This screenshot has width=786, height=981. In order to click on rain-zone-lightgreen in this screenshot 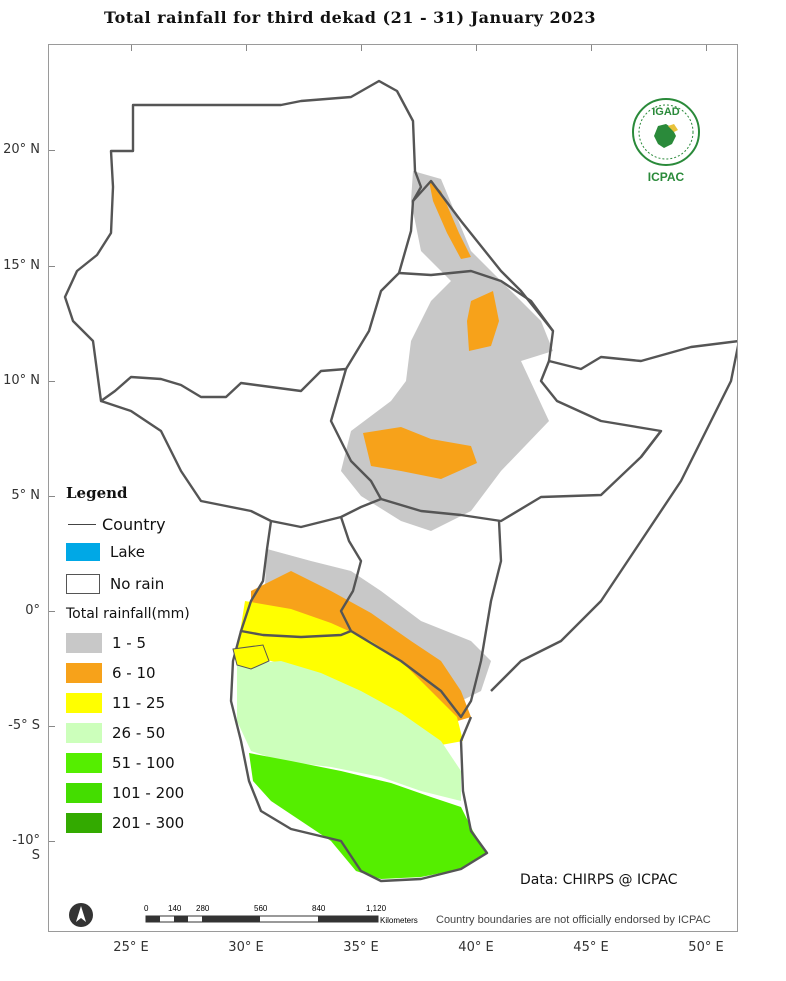, I will do `click(349, 731)`.